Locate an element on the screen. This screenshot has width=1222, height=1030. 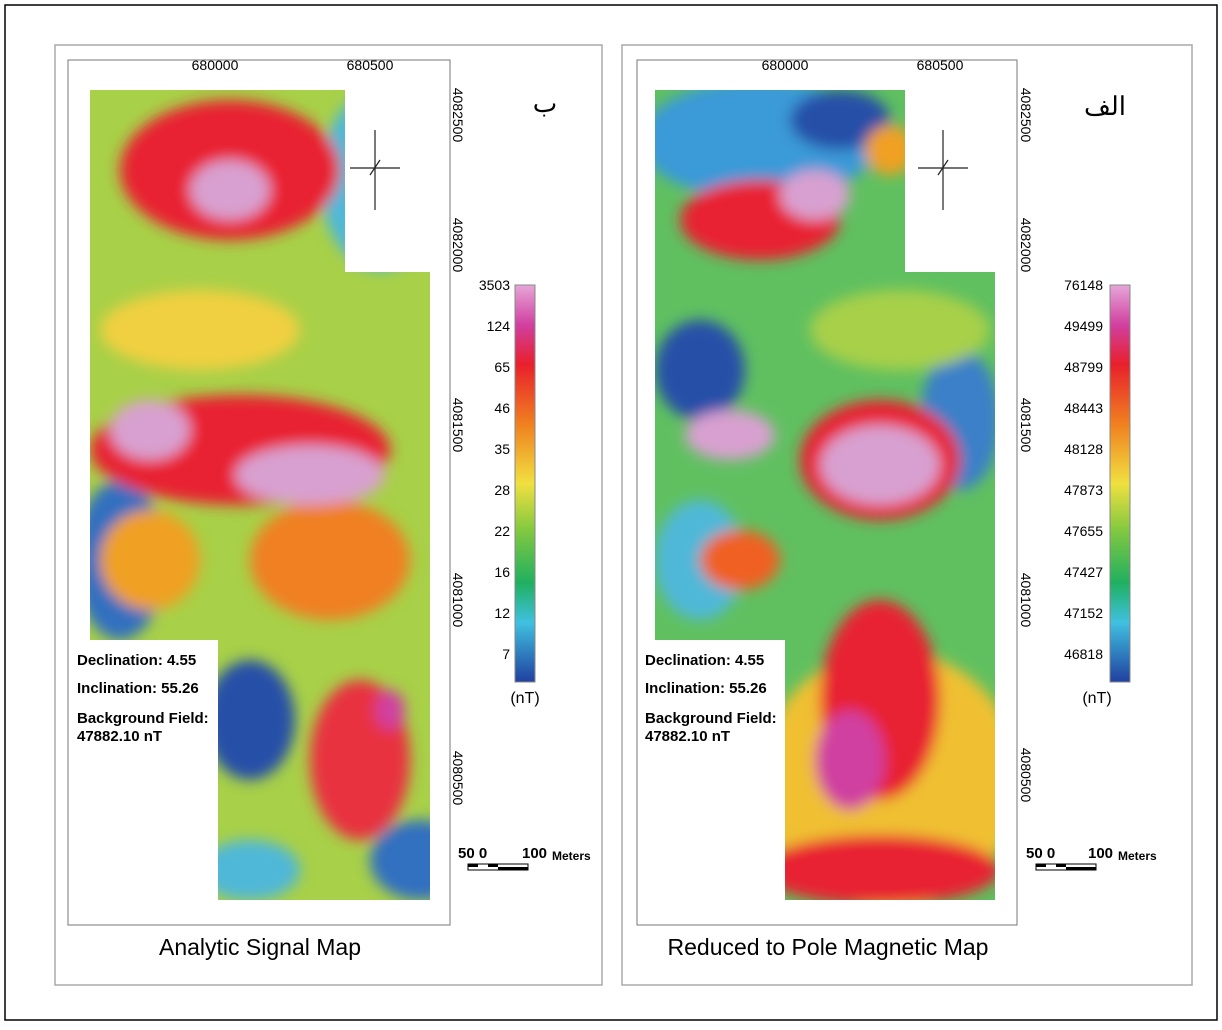
legend-label: 124 is located at coordinates (499, 326).